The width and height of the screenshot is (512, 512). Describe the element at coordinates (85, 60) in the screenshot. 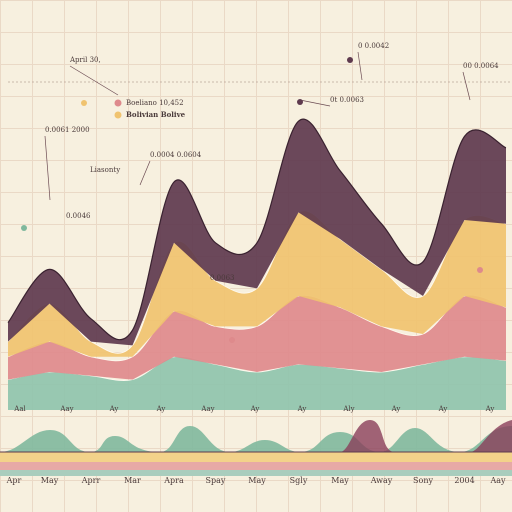

I see `annotation: April 30,` at that location.